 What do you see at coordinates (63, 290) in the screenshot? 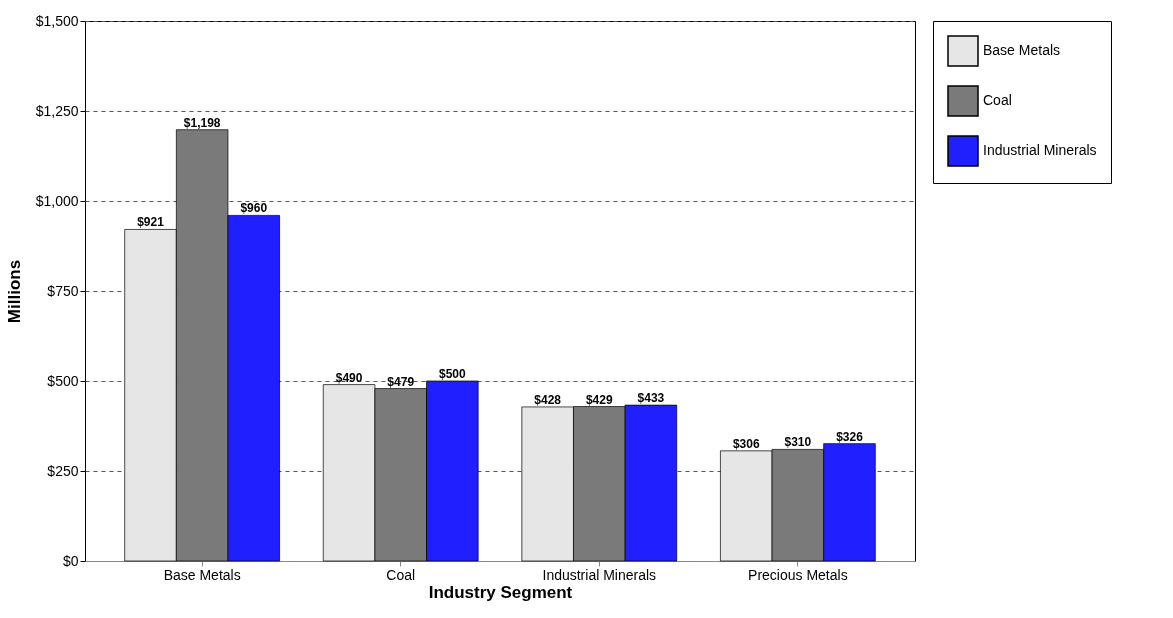
I see `y-tick-label: $750` at bounding box center [63, 290].